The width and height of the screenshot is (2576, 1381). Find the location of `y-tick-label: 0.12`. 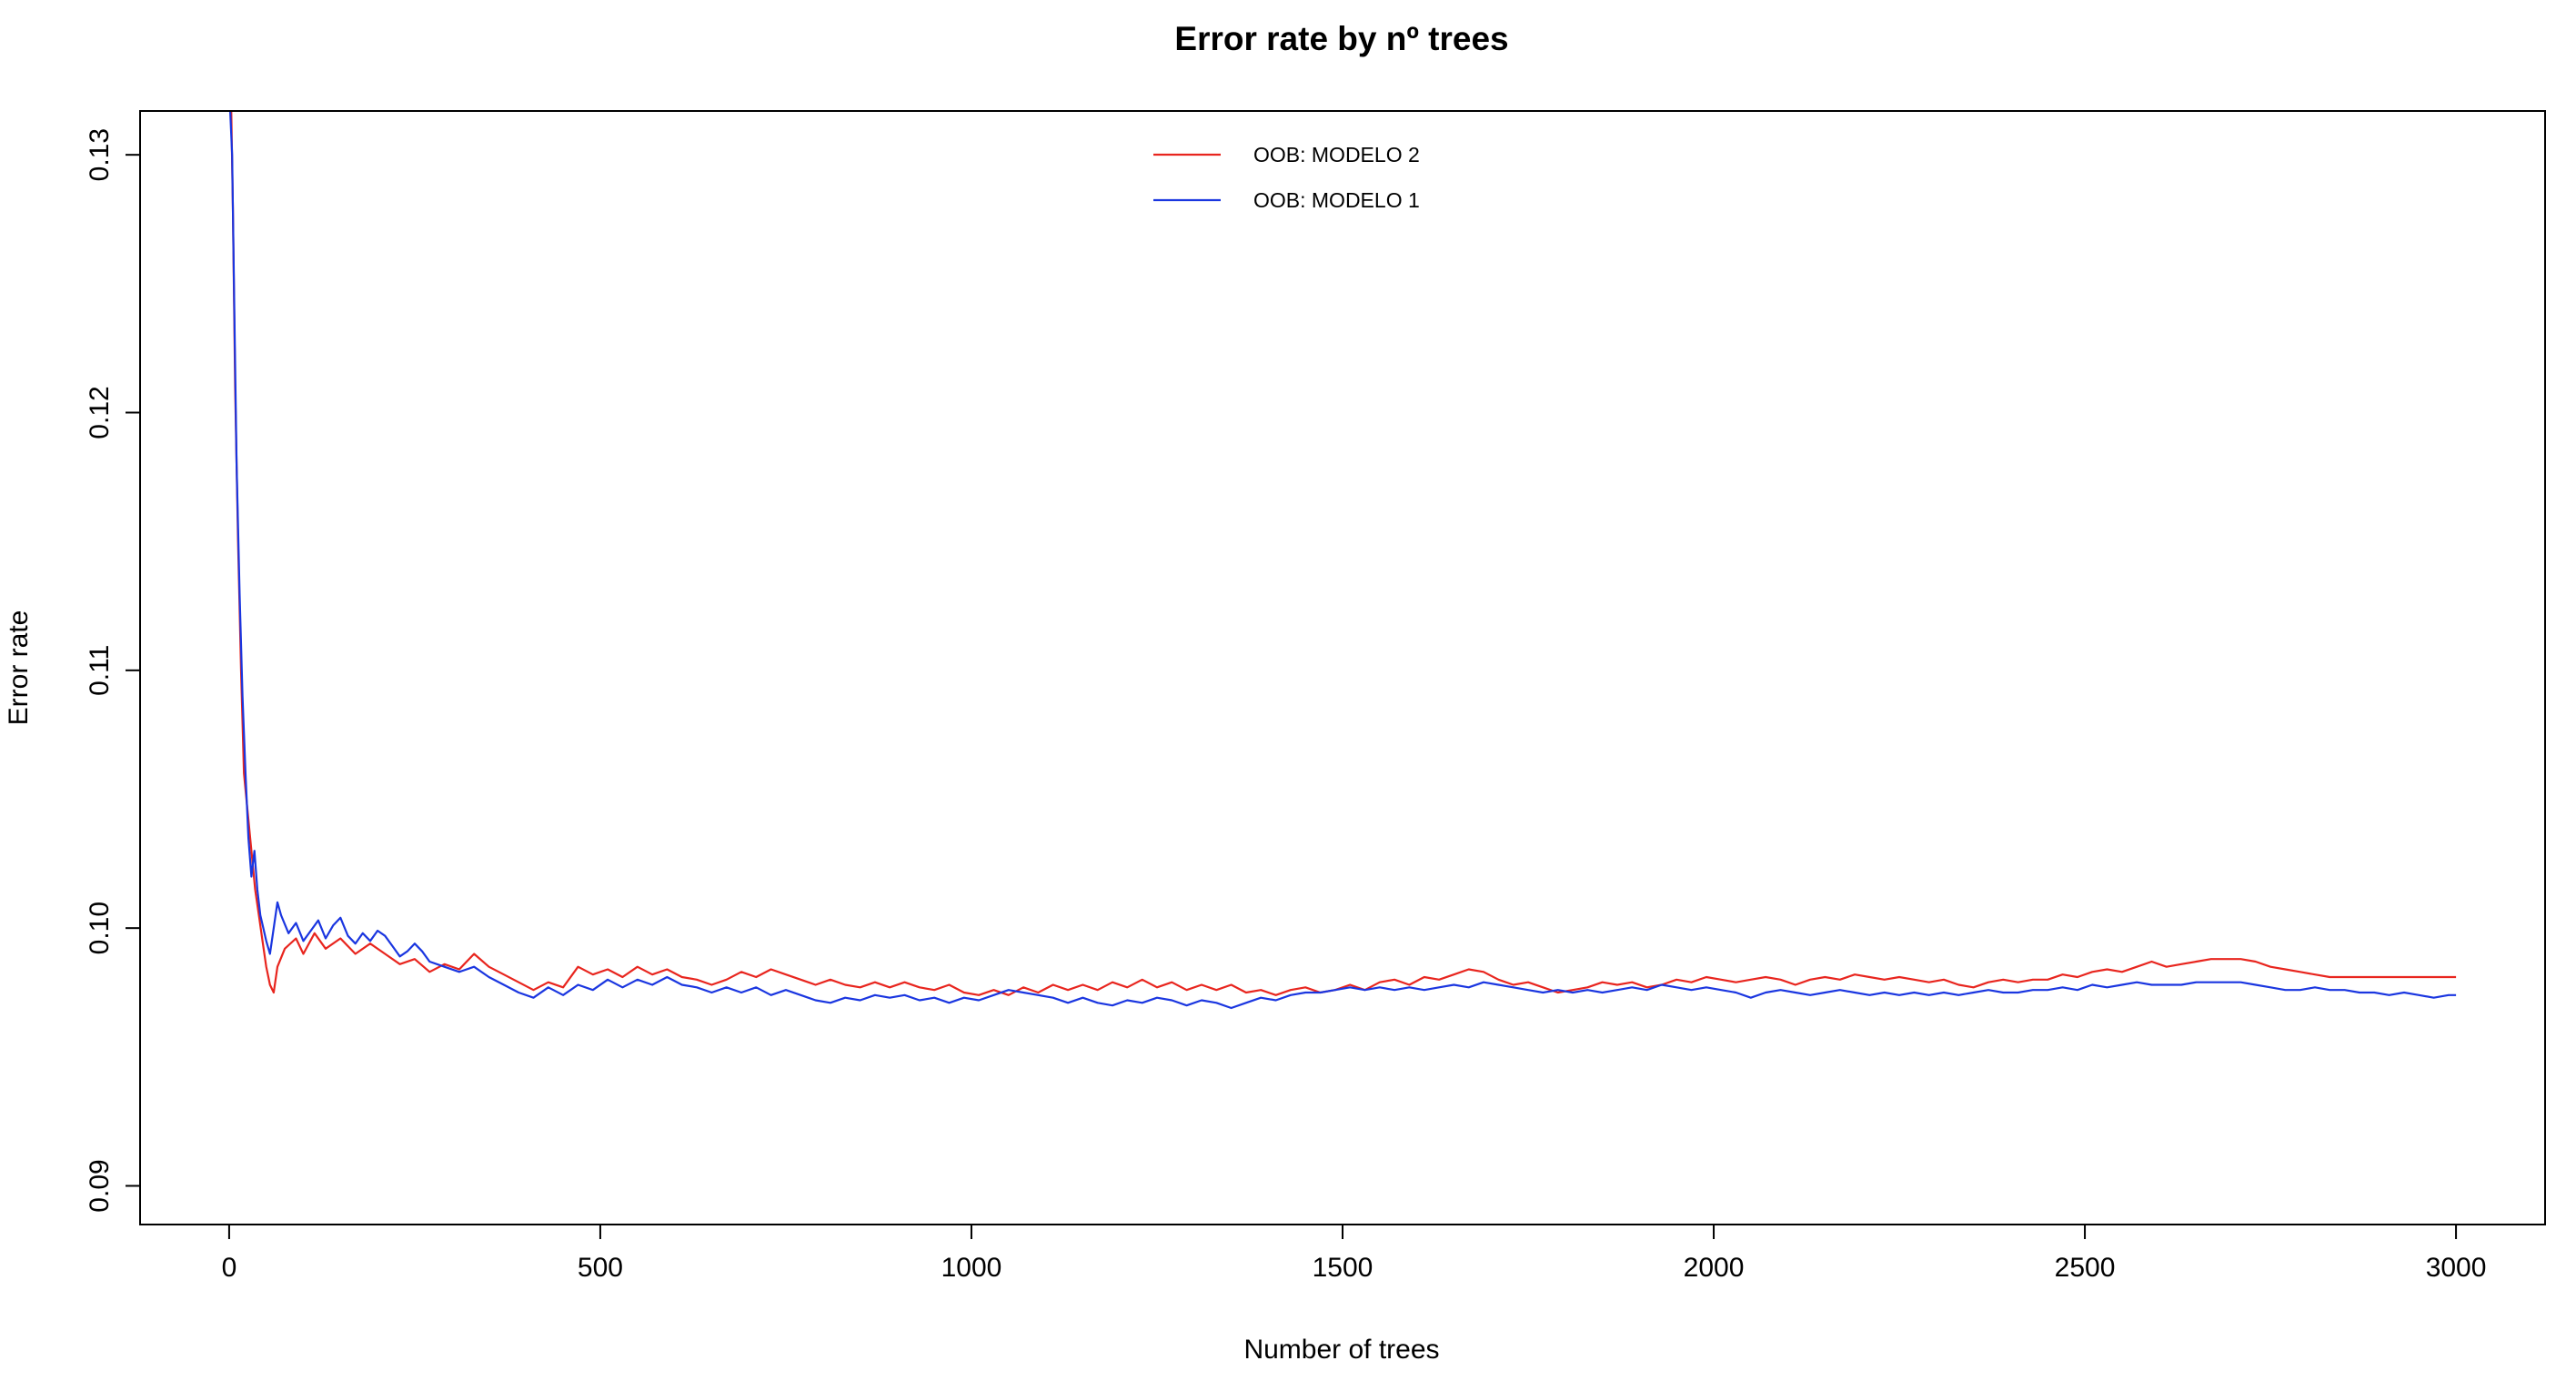

y-tick-label: 0.12 is located at coordinates (100, 412).